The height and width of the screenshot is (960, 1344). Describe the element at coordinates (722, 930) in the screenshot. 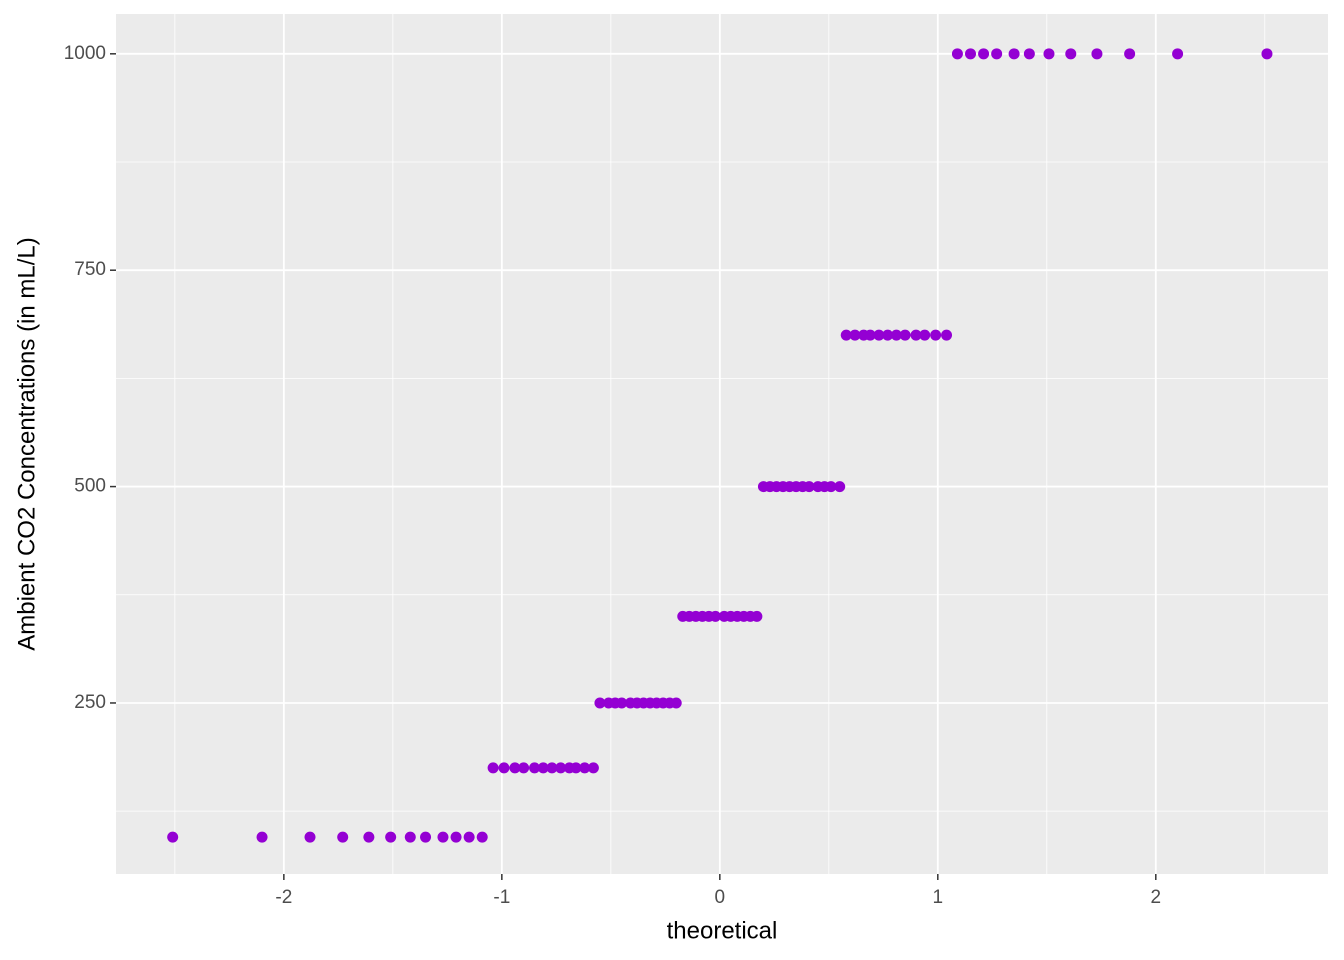

I see `x-axis-label: theoretical` at that location.